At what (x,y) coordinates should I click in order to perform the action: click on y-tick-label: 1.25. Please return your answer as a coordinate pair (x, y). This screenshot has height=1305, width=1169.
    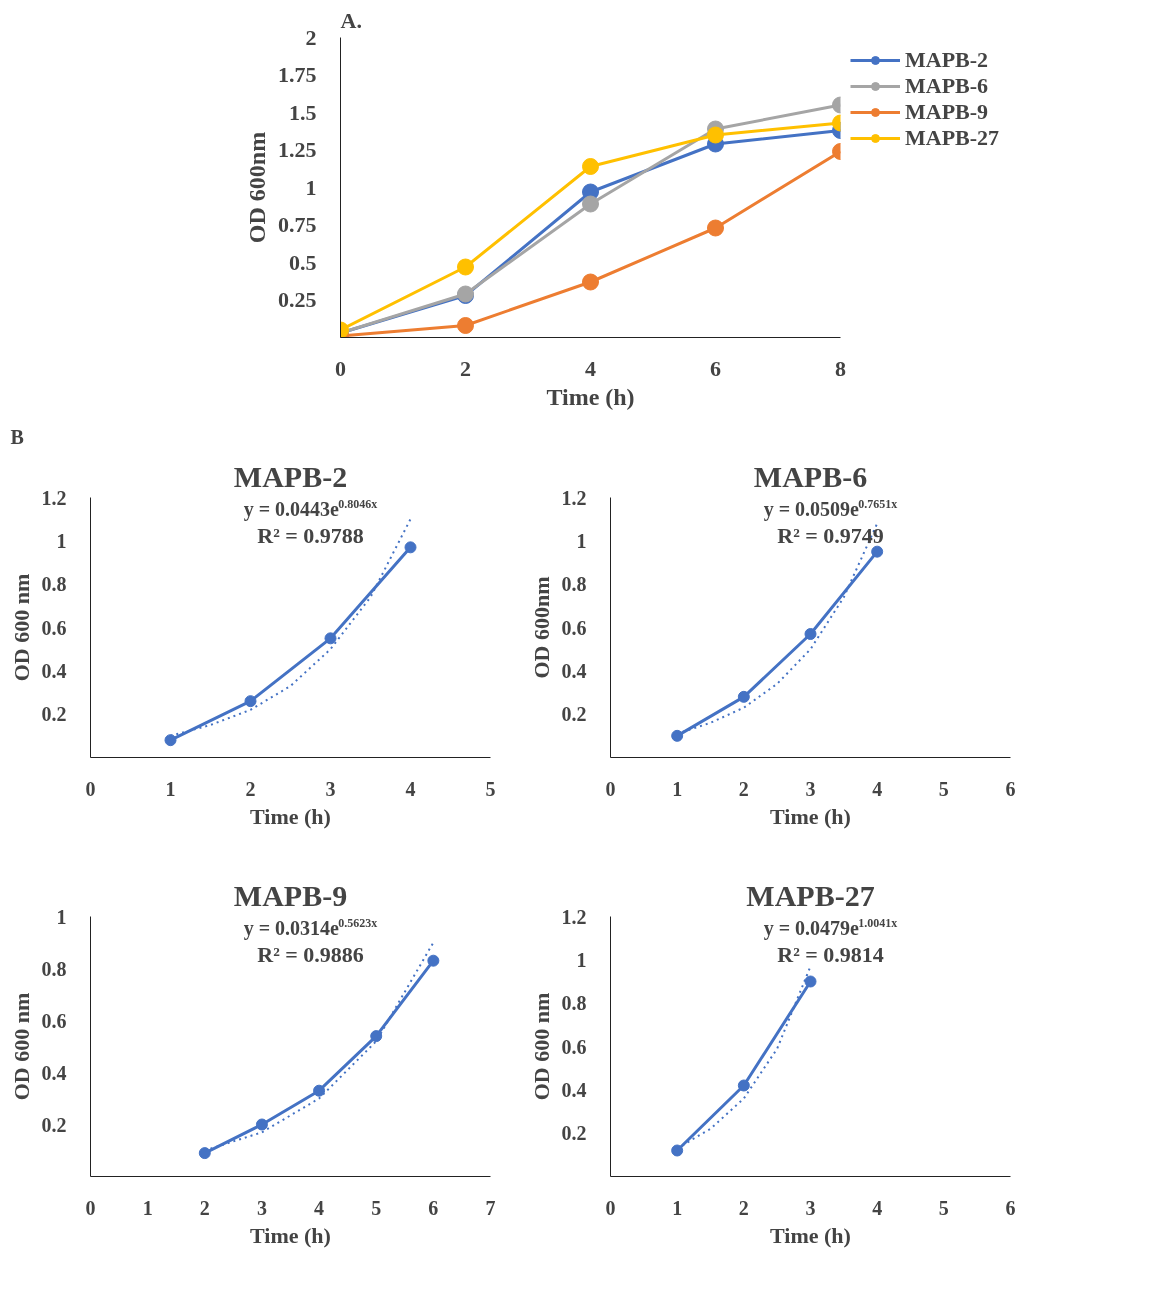
    Looking at the image, I should click on (297, 149).